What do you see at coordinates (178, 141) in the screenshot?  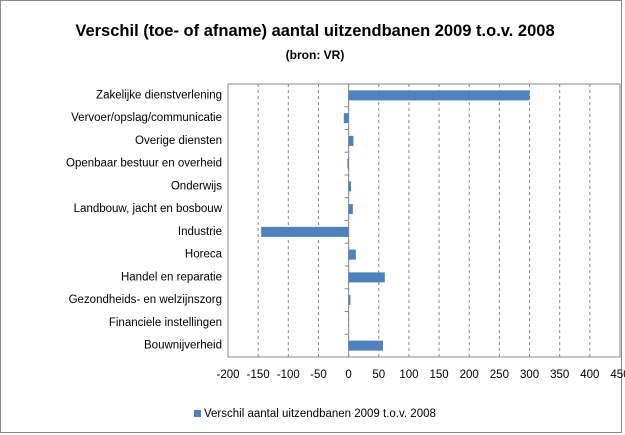 I see `y-tick-label: Overige diensten` at bounding box center [178, 141].